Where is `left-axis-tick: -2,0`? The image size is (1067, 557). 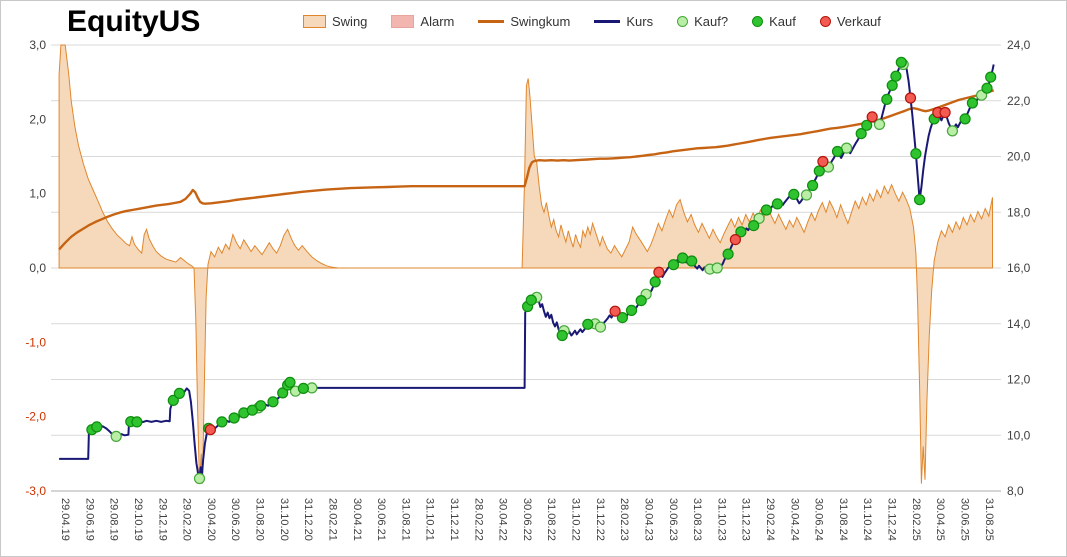 left-axis-tick: -2,0 is located at coordinates (35, 417).